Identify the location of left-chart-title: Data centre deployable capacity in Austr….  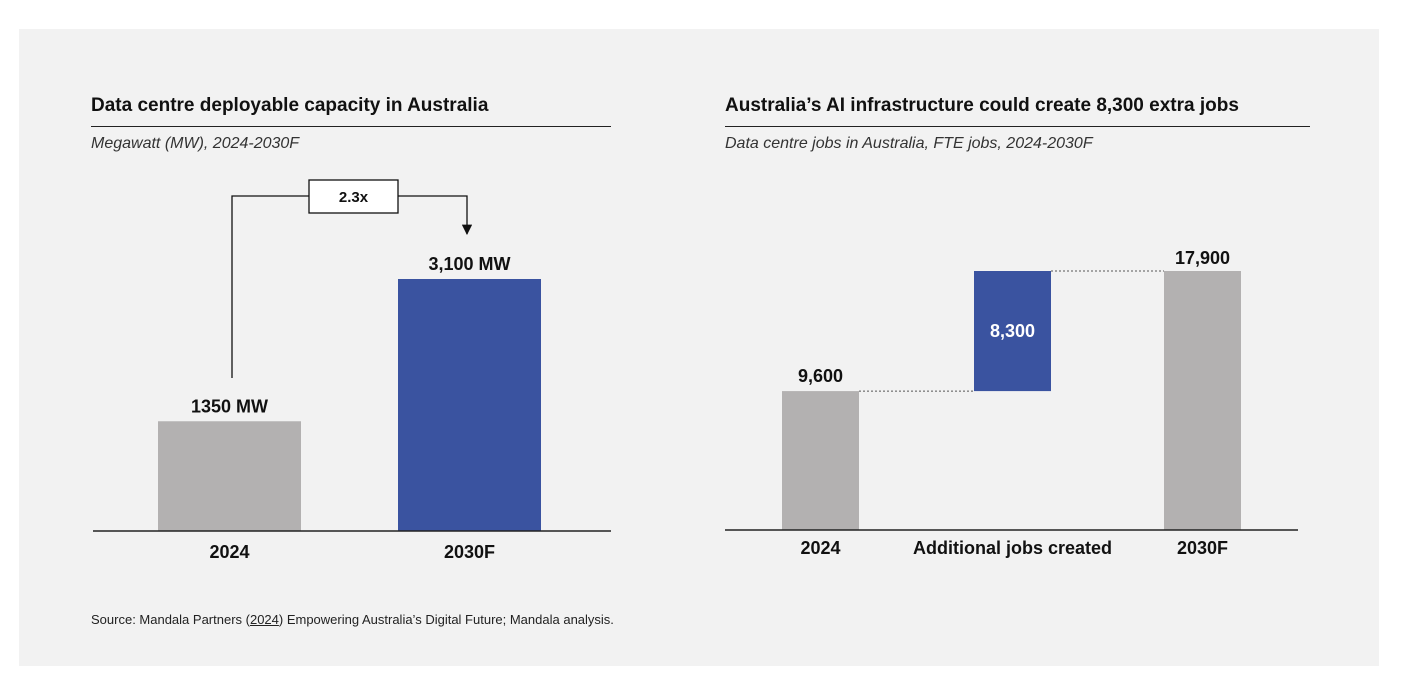
(290, 105).